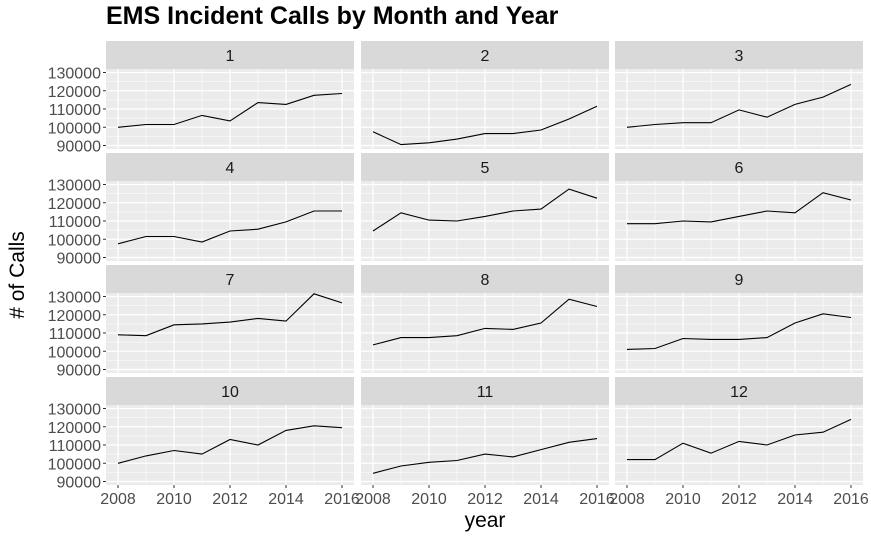  I want to click on facet-strip-label: 9, so click(739, 280).